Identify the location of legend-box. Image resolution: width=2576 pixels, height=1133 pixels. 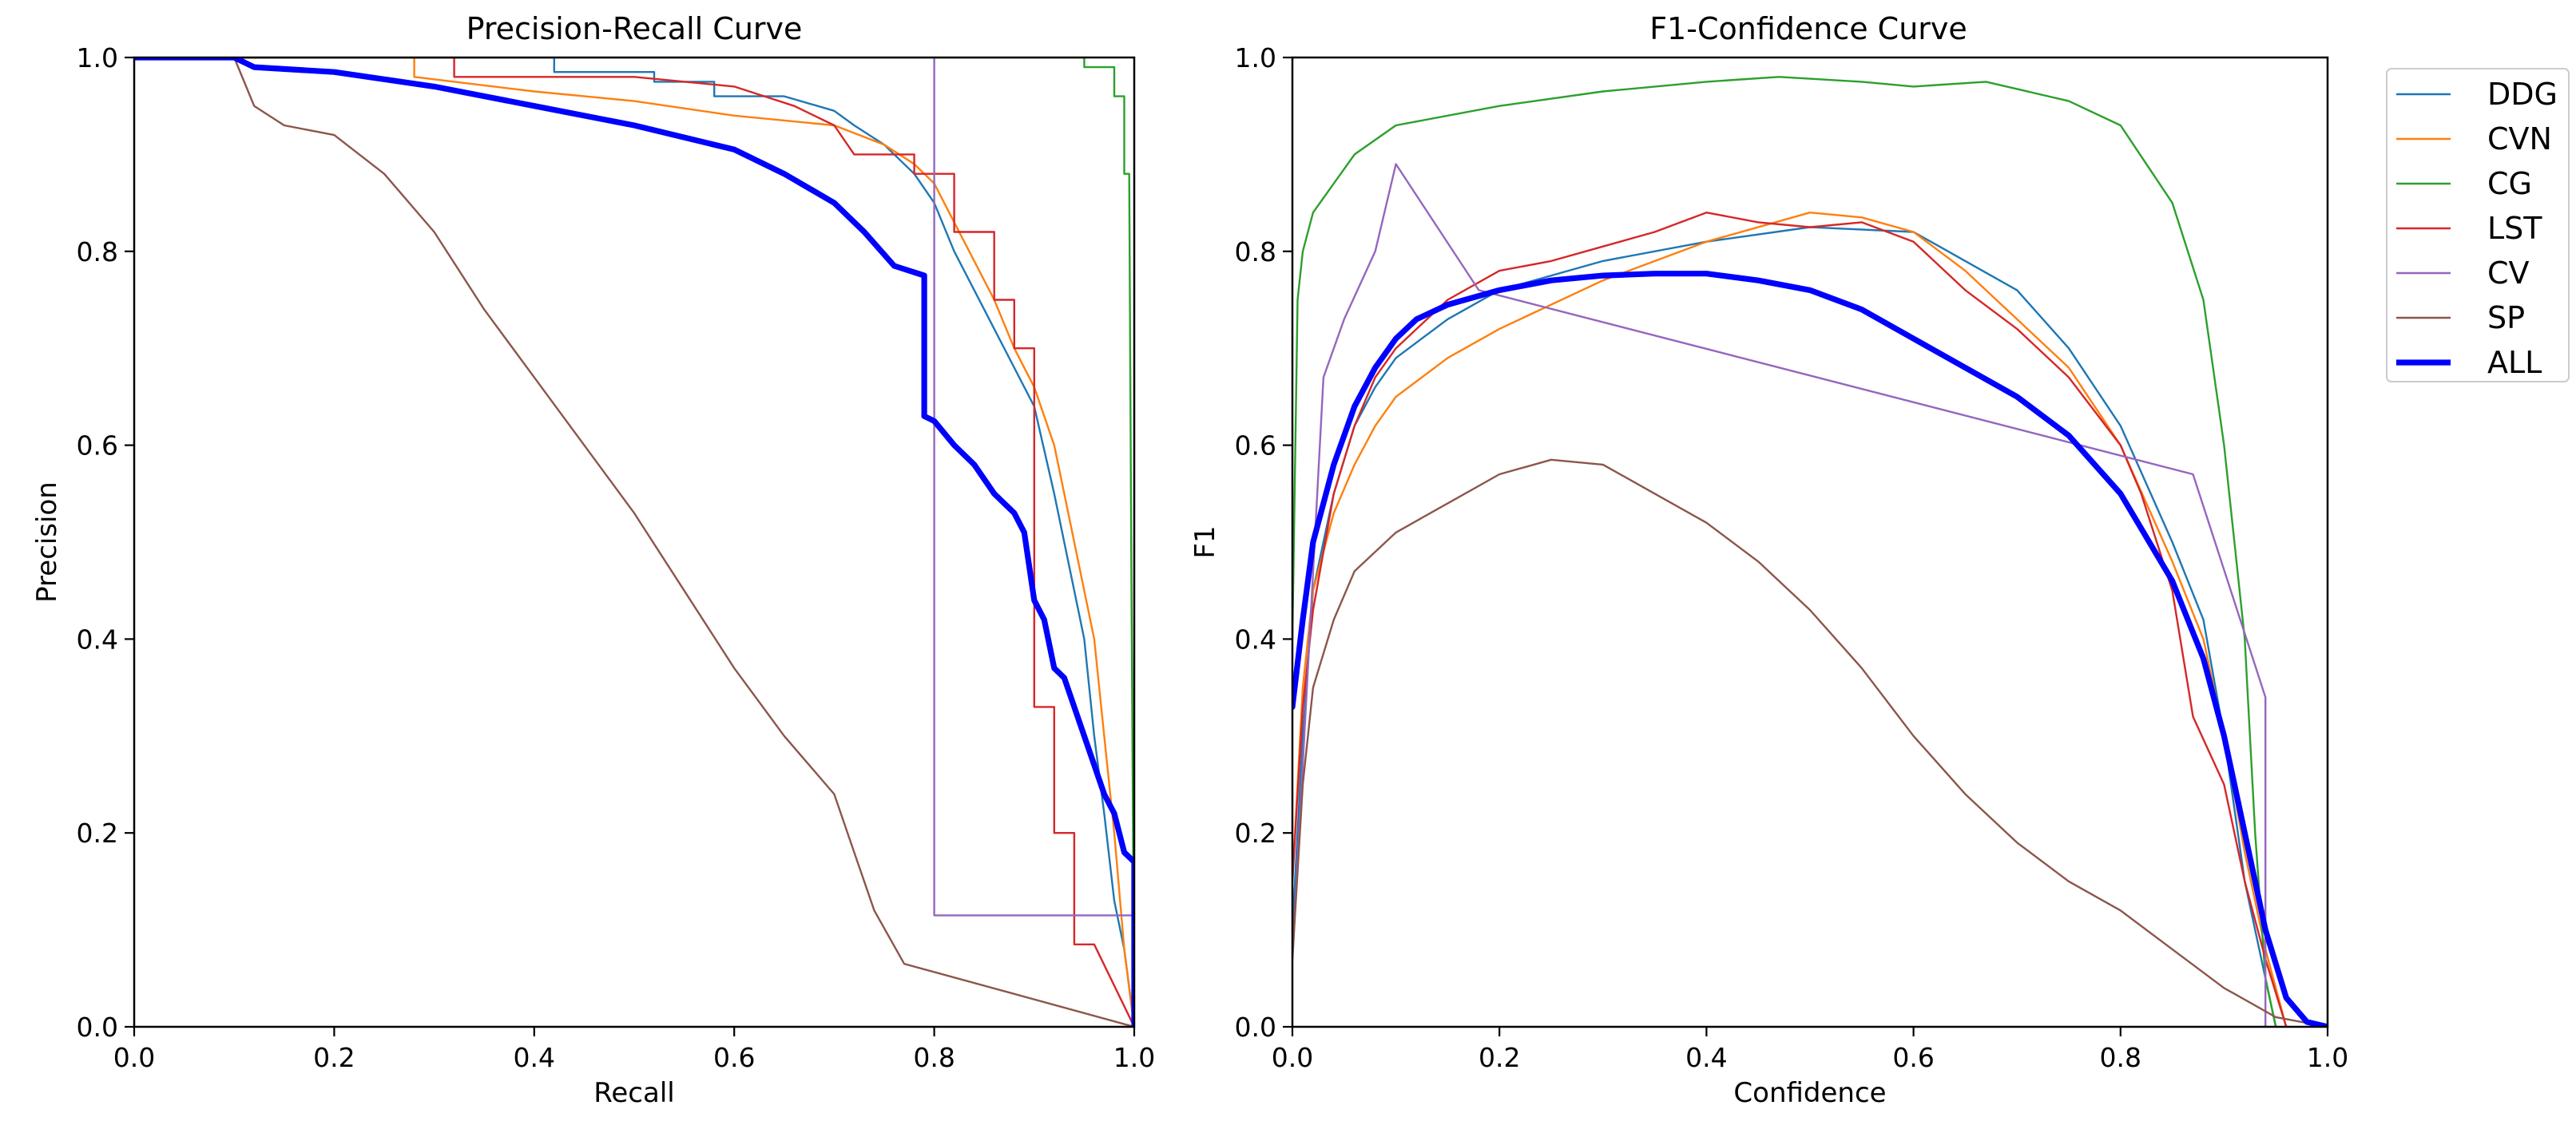
(2478, 225).